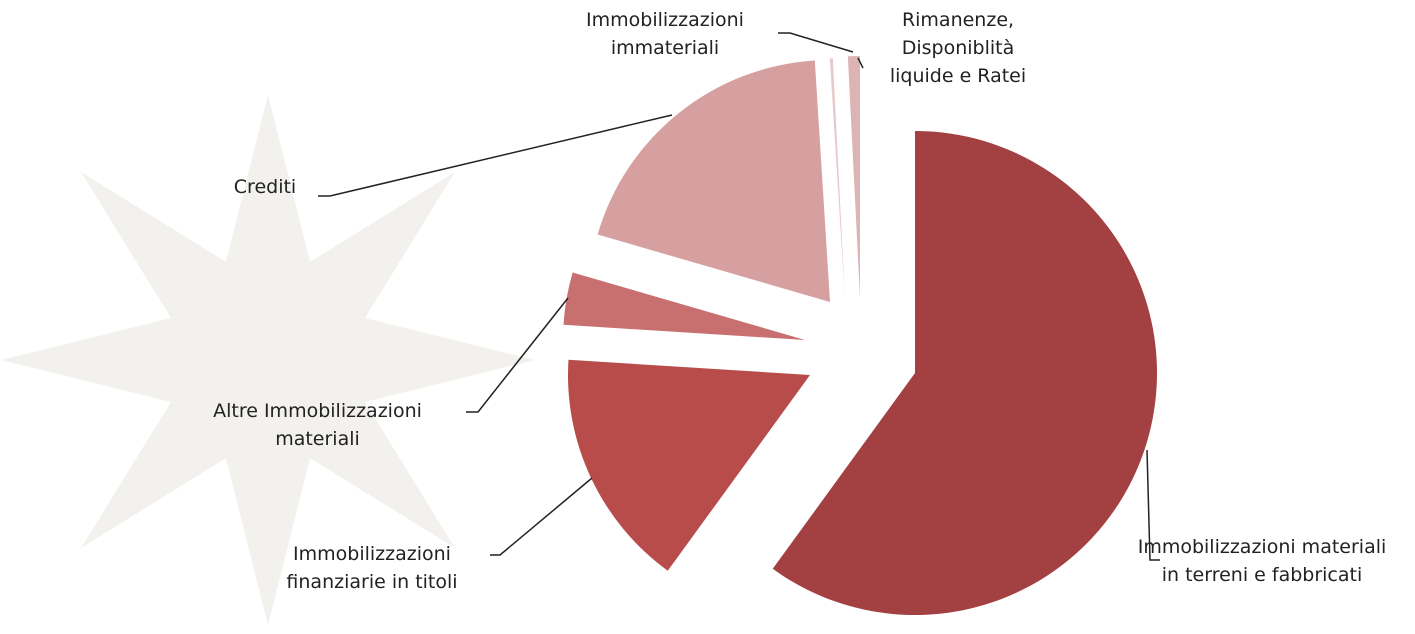 Image resolution: width=1415 pixels, height=634 pixels. Describe the element at coordinates (958, 48) in the screenshot. I see `slice-label: Rimanenze, Disponiblità liquide e Ratei` at that location.